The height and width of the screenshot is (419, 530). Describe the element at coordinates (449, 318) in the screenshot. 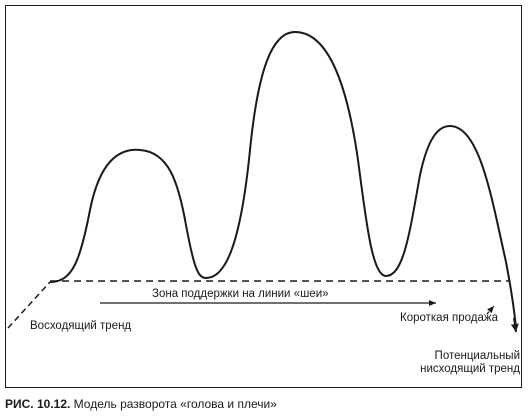

I see `short-sale-label: Короткая продажа` at that location.